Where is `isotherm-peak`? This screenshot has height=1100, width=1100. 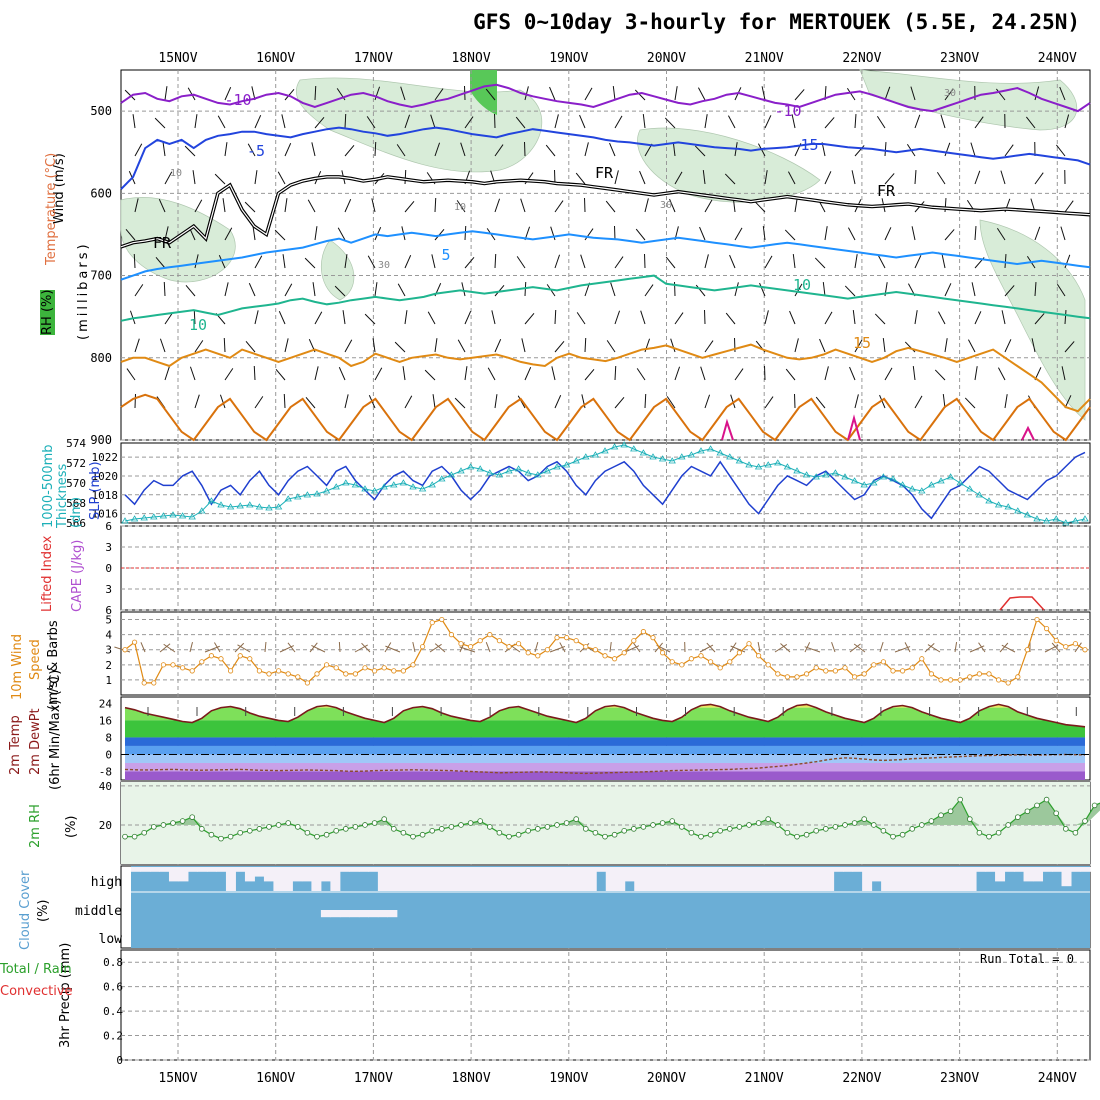 isotherm-peak is located at coordinates (1028, 433).